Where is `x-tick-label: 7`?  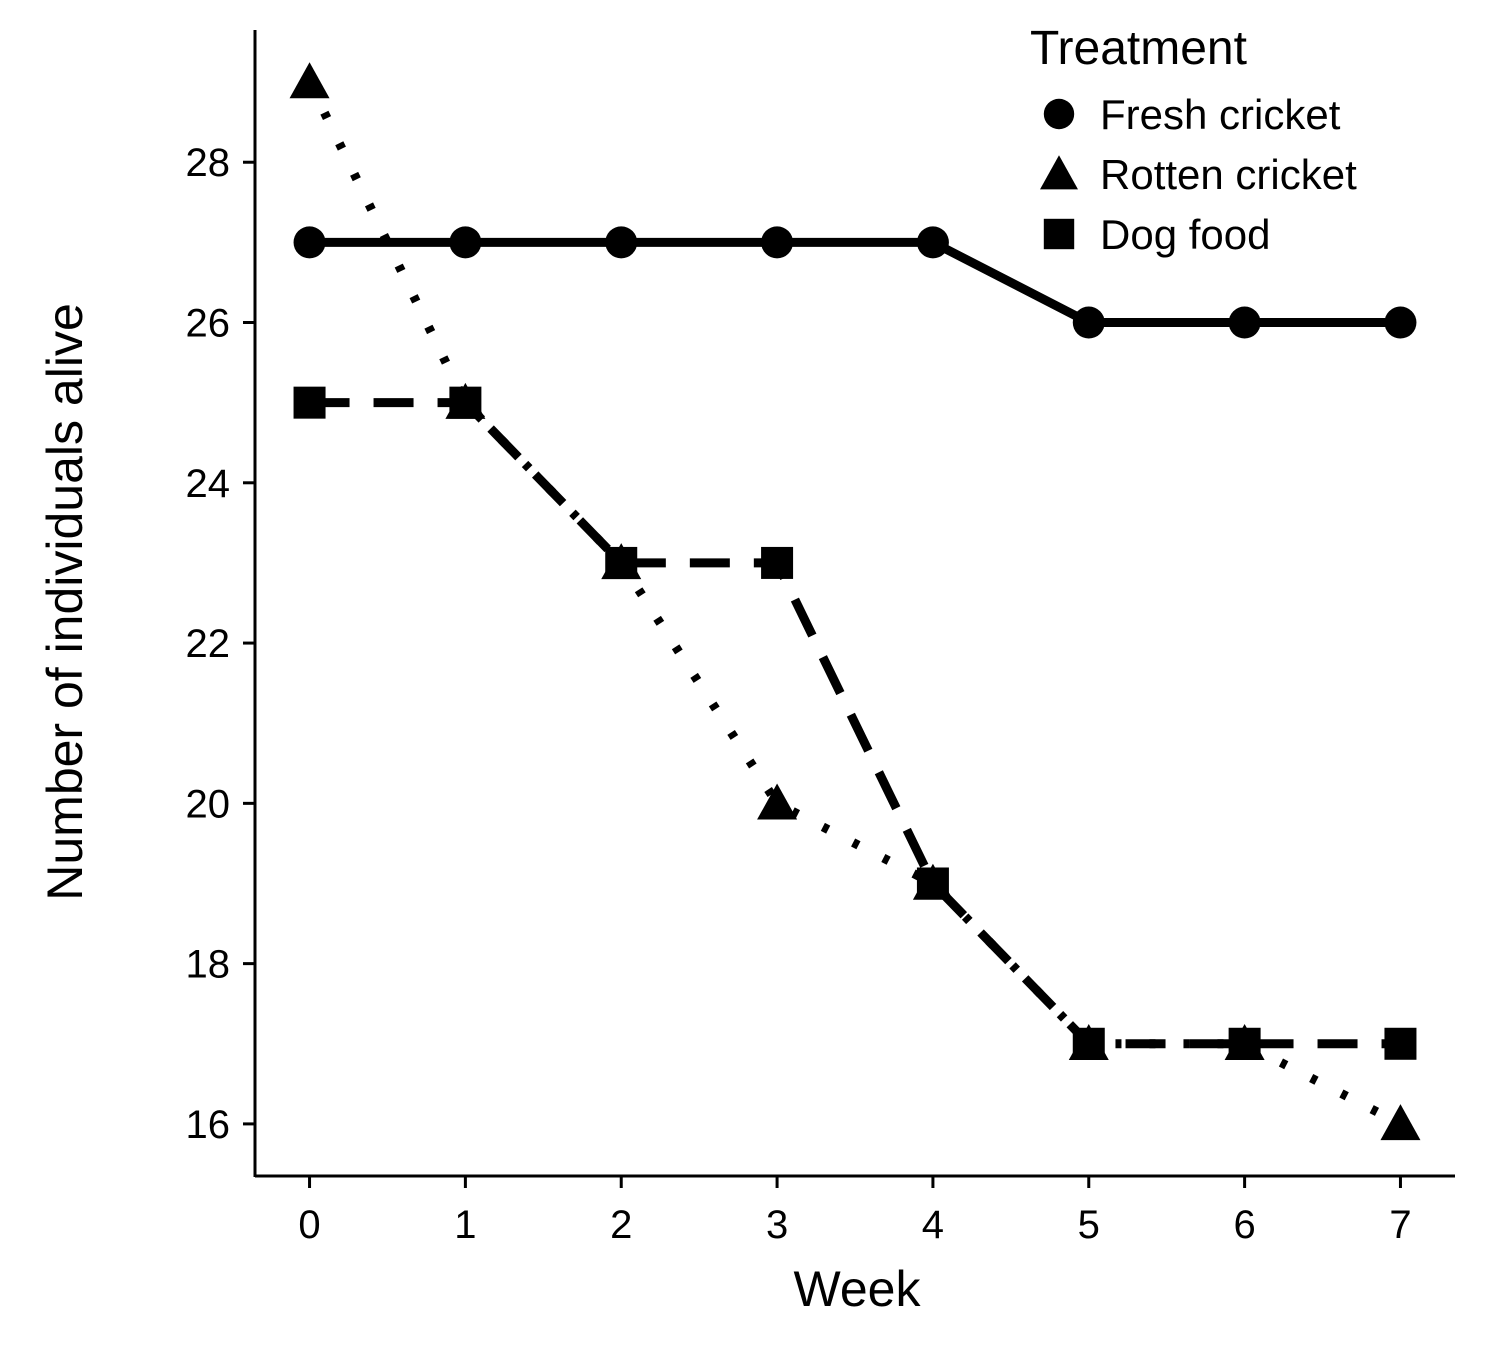
x-tick-label: 7 is located at coordinates (1400, 1225).